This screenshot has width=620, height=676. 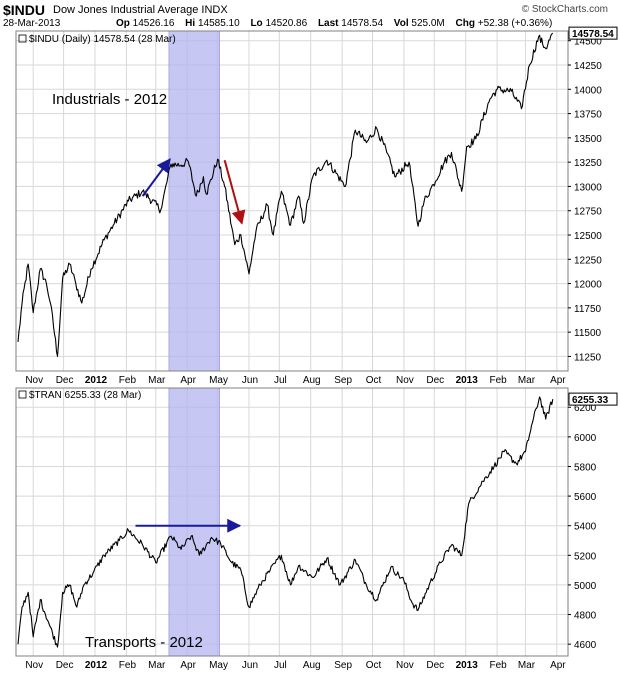 What do you see at coordinates (564, 9) in the screenshot?
I see `stockcharts-logo: © StockCharts.com` at bounding box center [564, 9].